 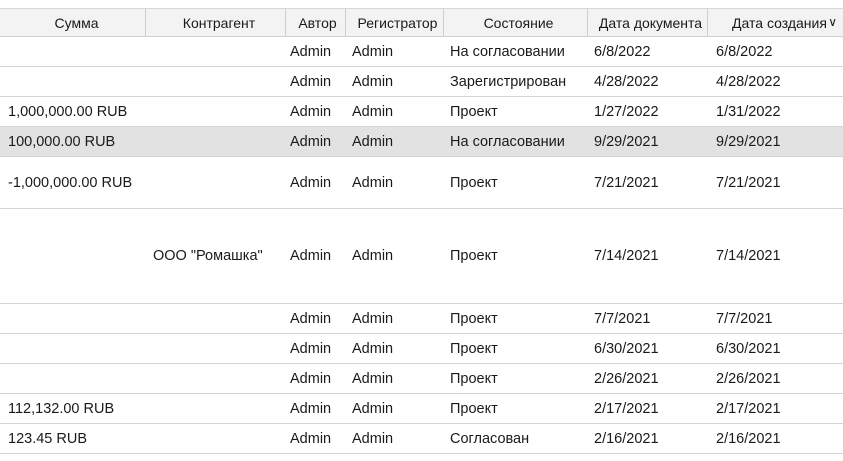 I want to click on cell-doc-date: 2/26/2021, so click(x=626, y=378).